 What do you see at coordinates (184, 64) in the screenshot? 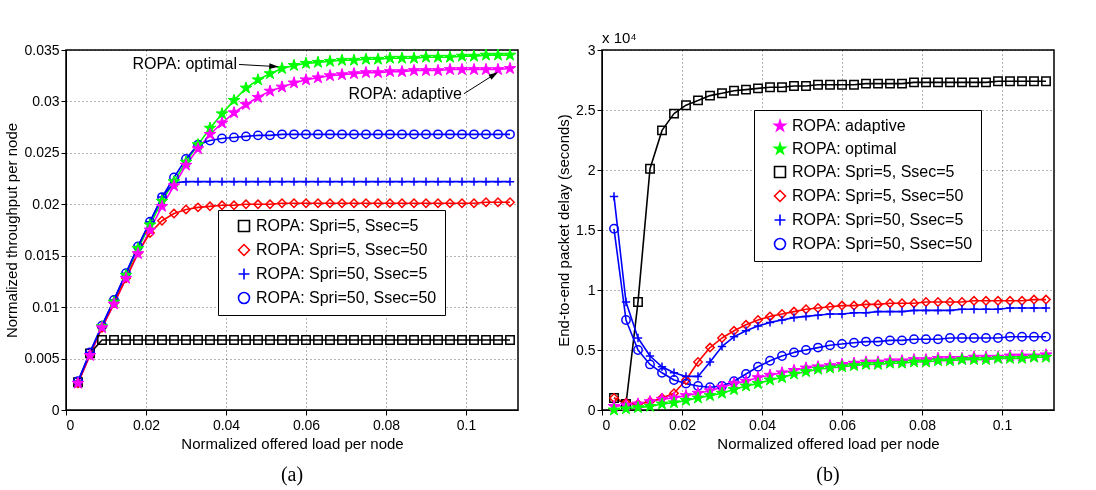
I see `annotation: ROPA: optimal` at bounding box center [184, 64].